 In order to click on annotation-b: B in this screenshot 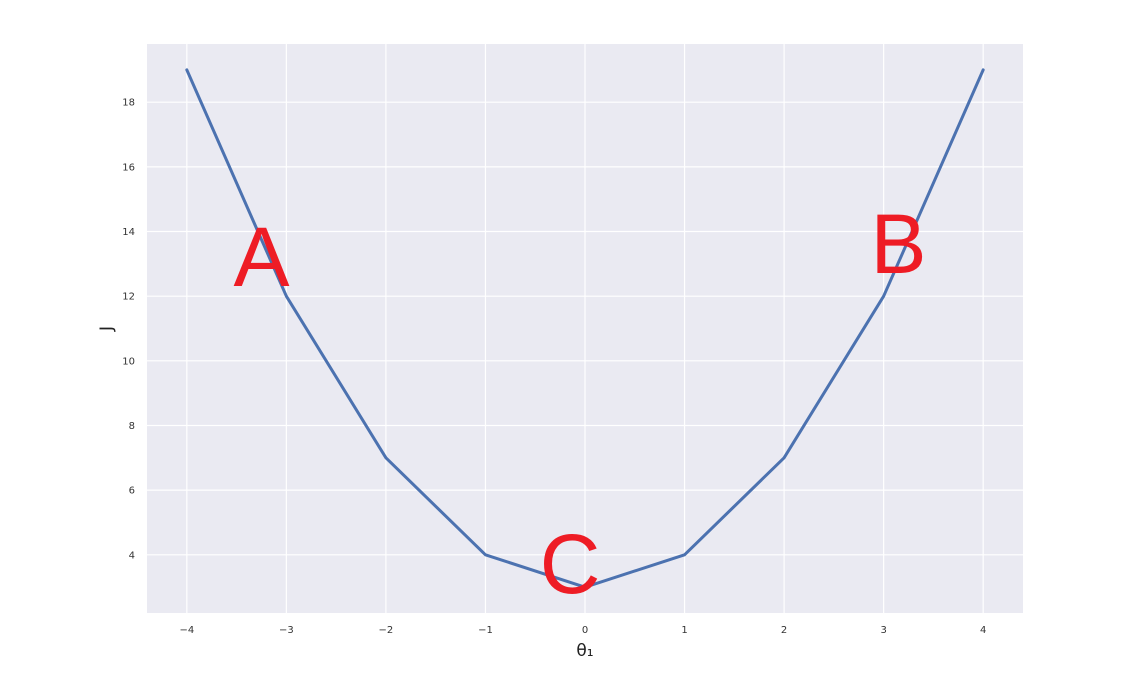, I will do `click(899, 244)`.